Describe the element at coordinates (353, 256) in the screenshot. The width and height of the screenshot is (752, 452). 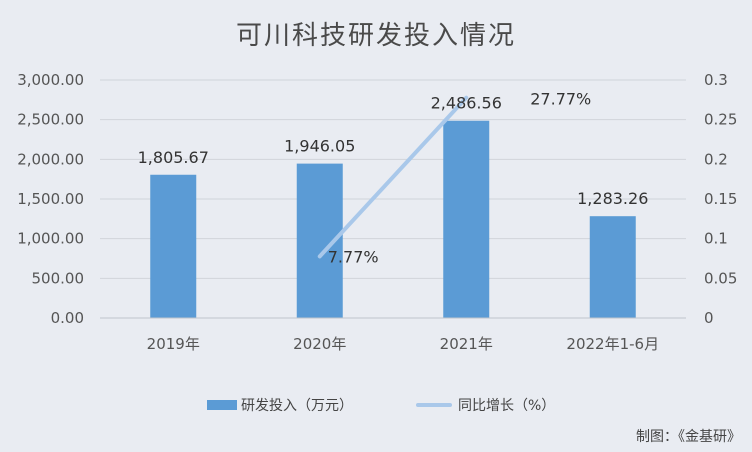
I see `line-value-label: 7.77%` at that location.